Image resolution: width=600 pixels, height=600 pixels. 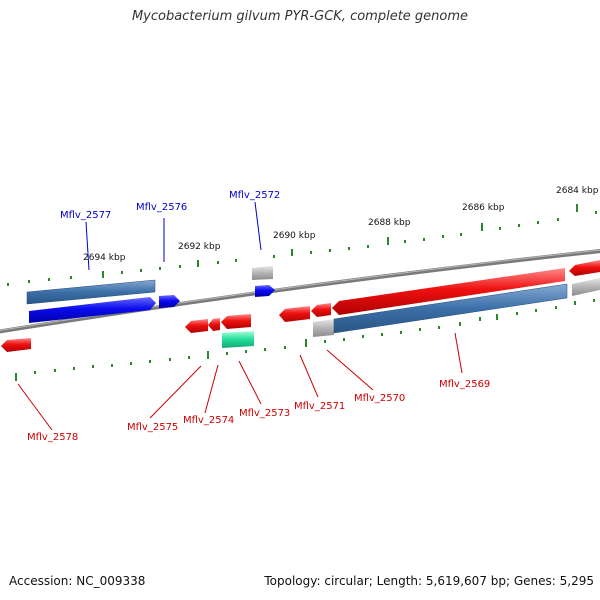 What do you see at coordinates (302, 245) in the screenshot?
I see `outer-tick-ring` at bounding box center [302, 245].